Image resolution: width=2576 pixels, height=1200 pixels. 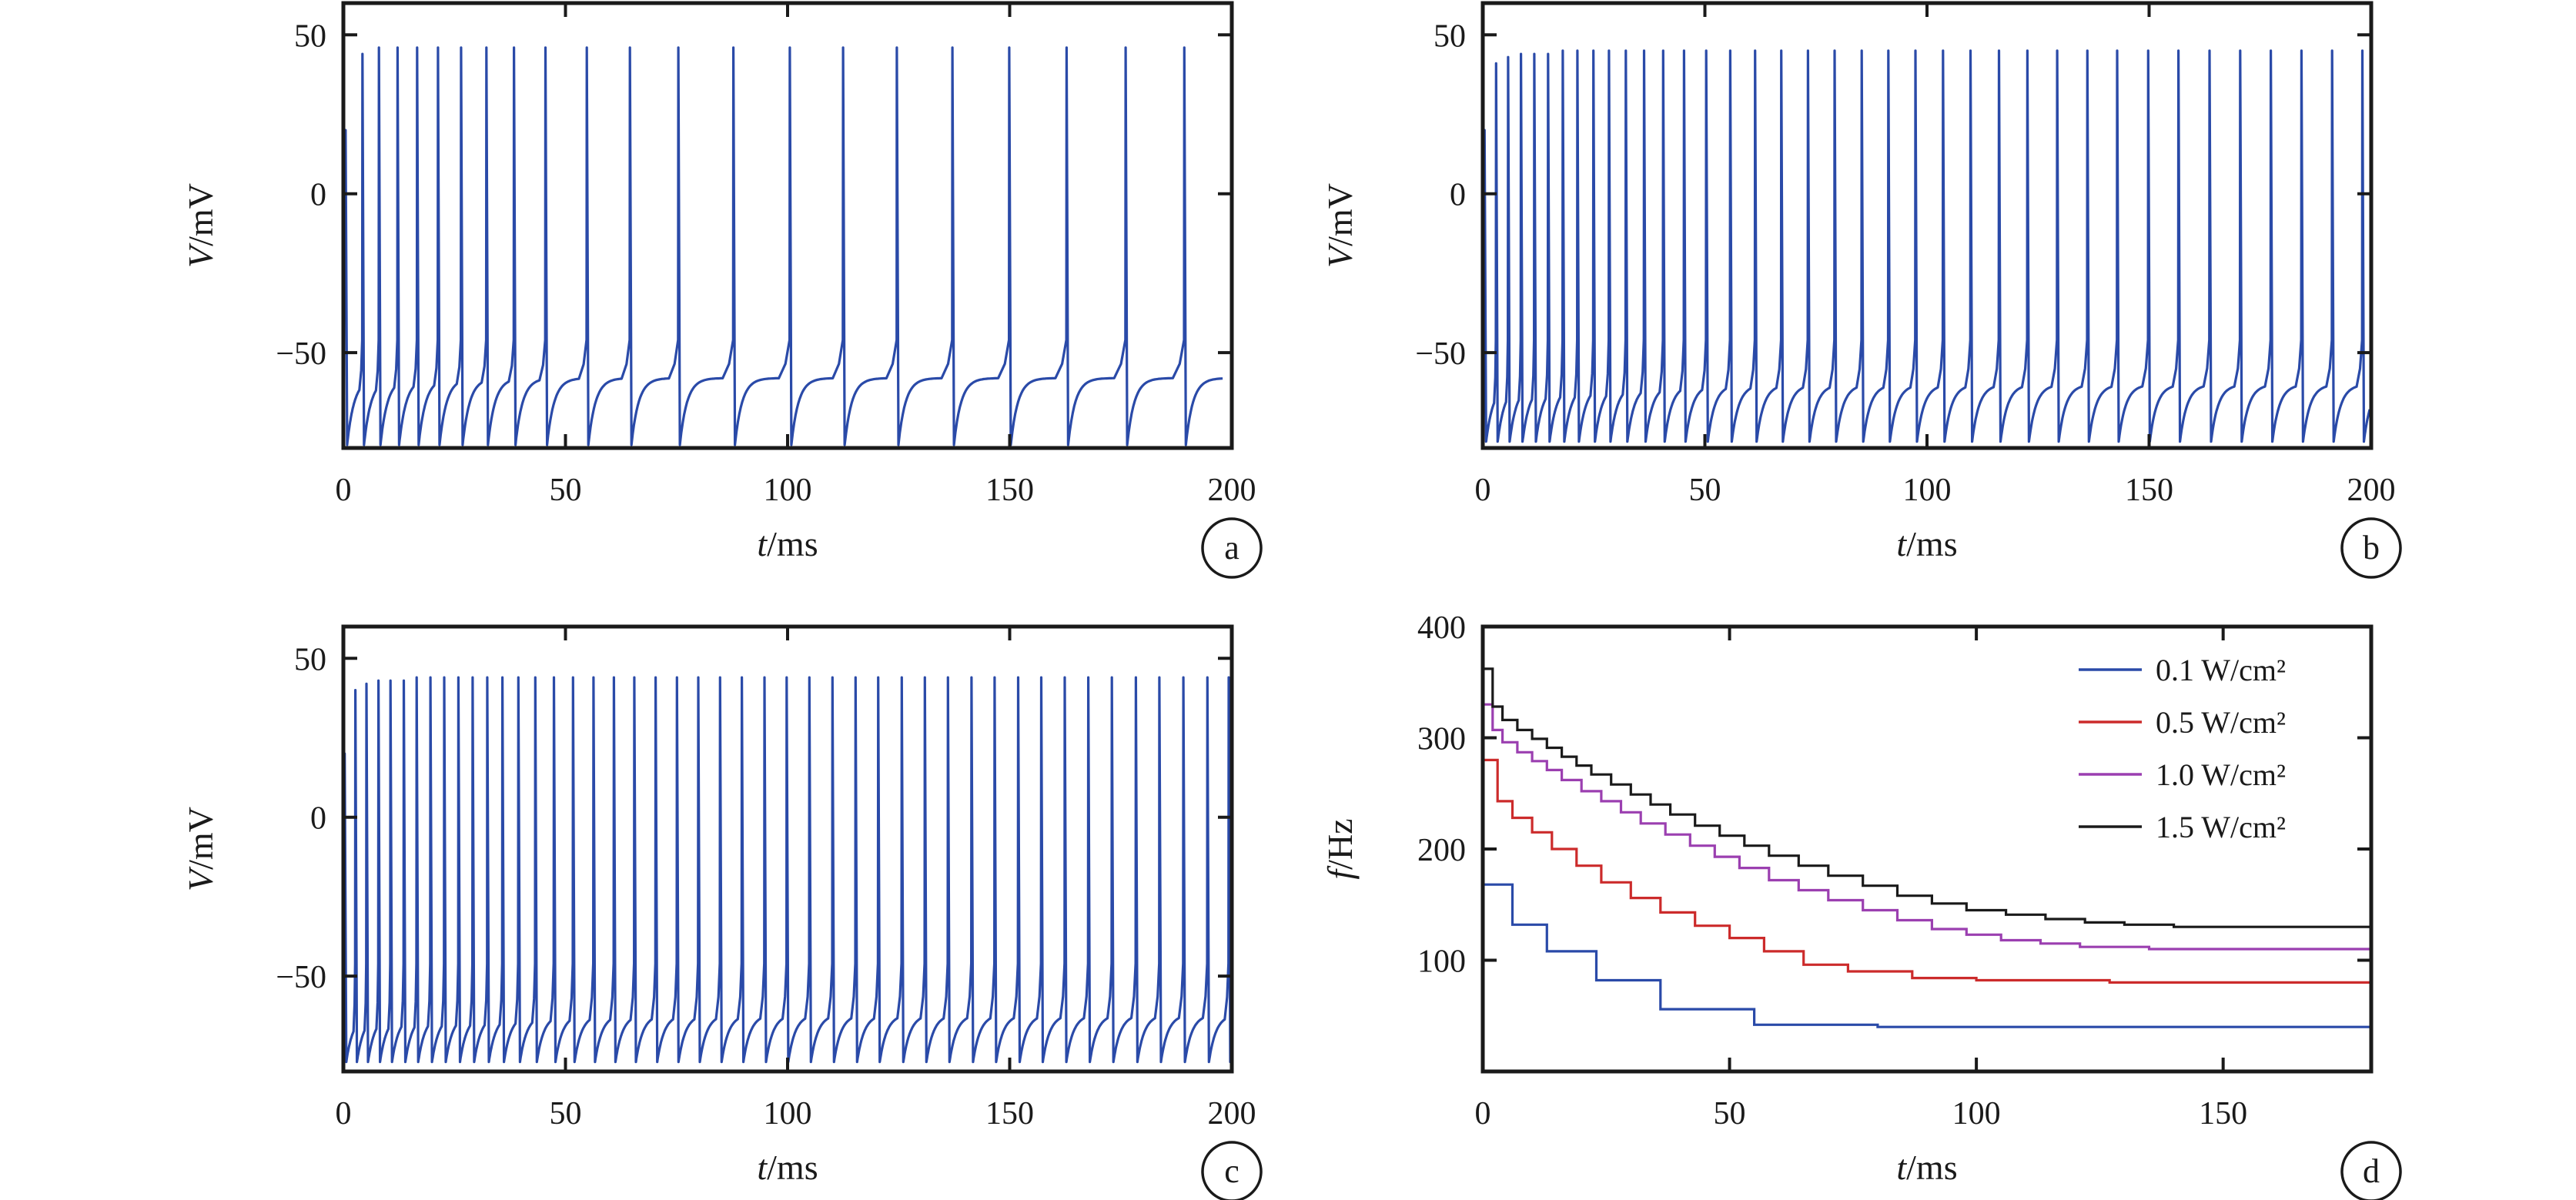 I want to click on y-axis-label-c: V/mV, so click(x=200, y=849).